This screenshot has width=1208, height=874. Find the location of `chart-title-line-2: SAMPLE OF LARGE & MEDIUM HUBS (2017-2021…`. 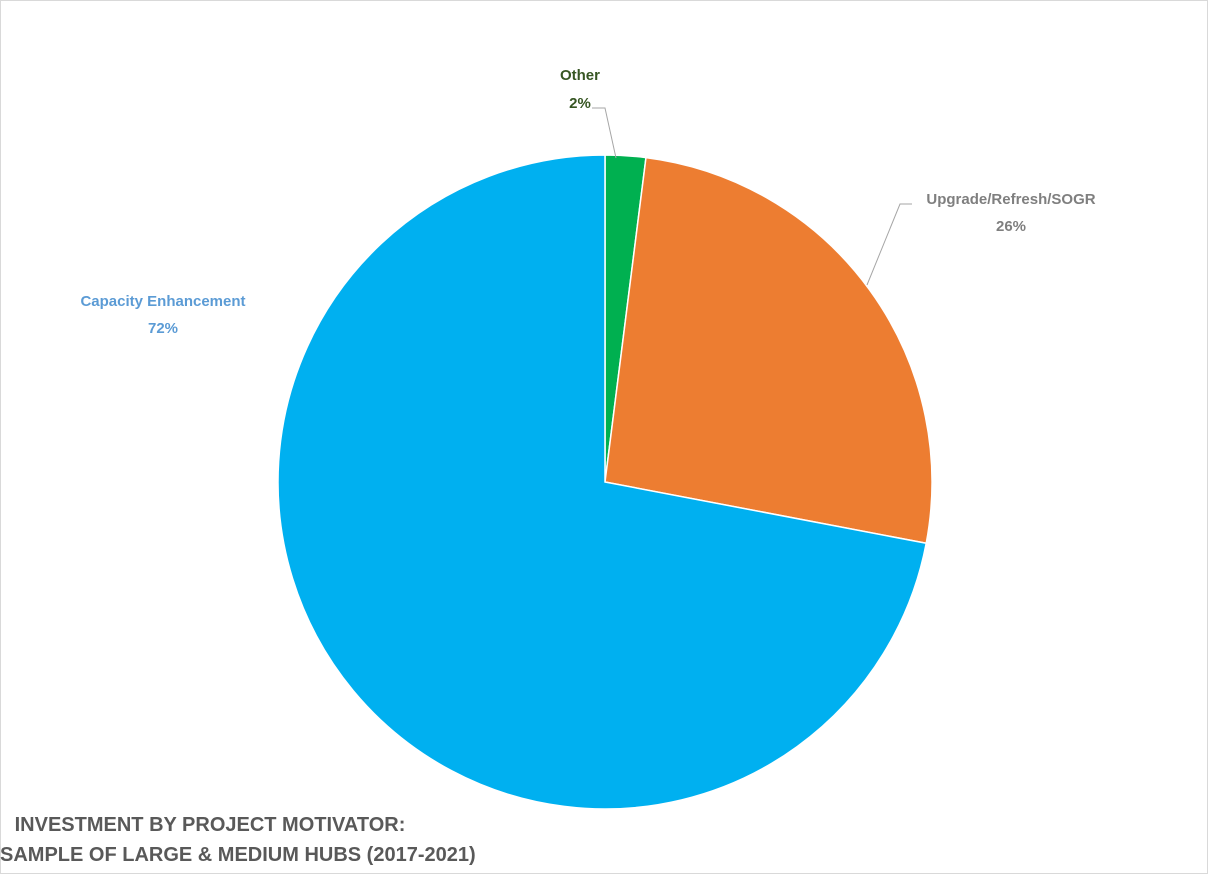

chart-title-line-2: SAMPLE OF LARGE & MEDIUM HUBS (2017-2021… is located at coordinates (238, 855).